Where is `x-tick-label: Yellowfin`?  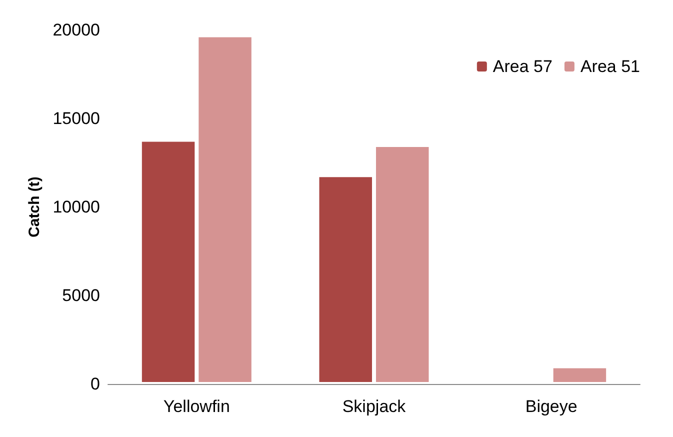
x-tick-label: Yellowfin is located at coordinates (196, 406).